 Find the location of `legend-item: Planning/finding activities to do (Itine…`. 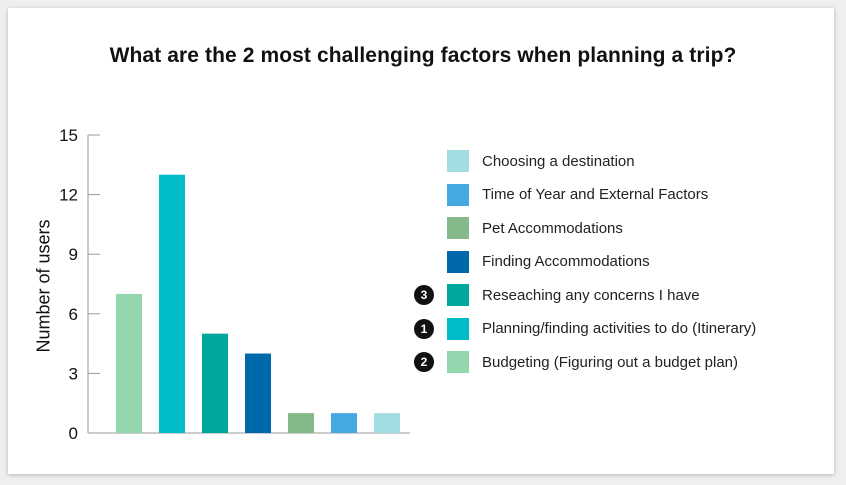

legend-item: Planning/finding activities to do (Itine… is located at coordinates (602, 328).